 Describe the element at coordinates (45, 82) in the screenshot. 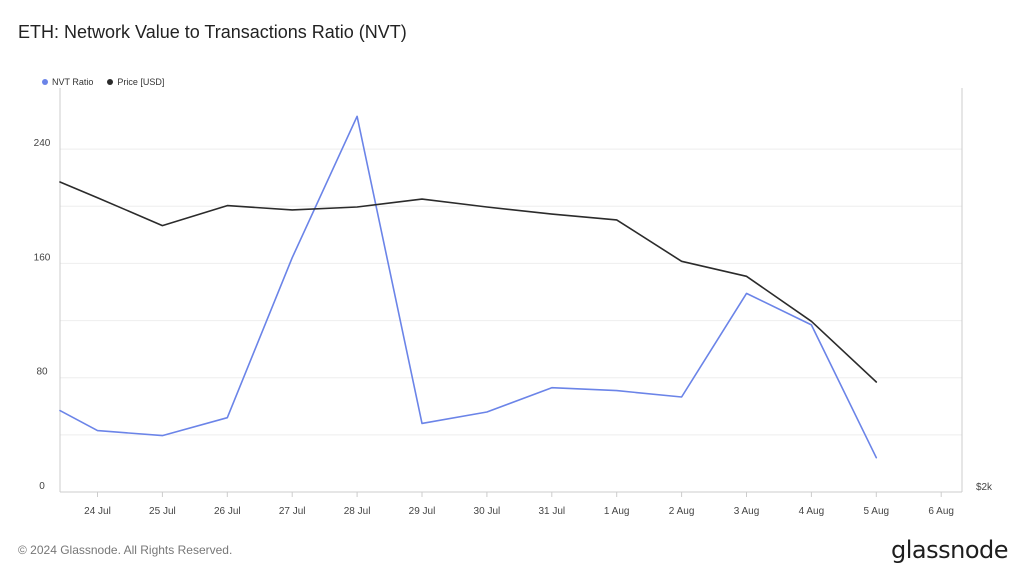

I see `legend-dot-nvt` at that location.